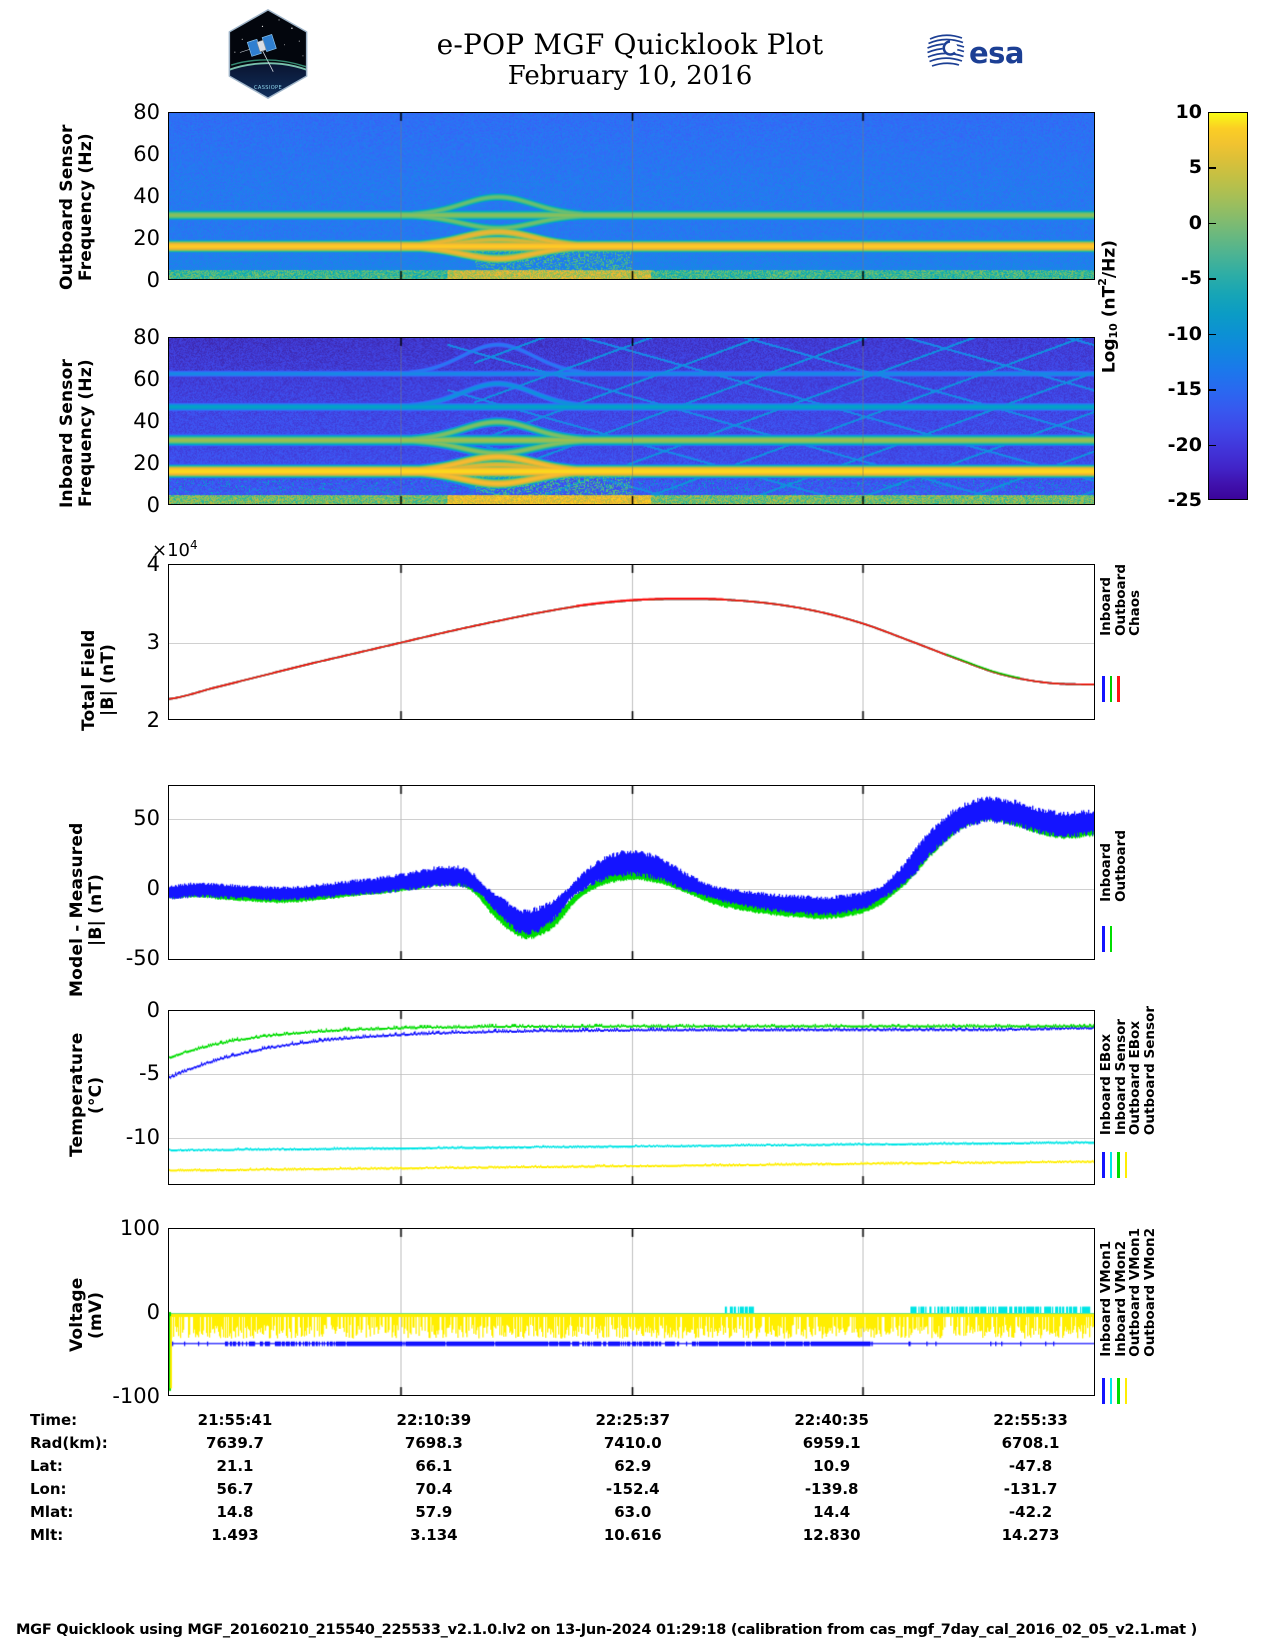  Describe the element at coordinates (1103, 939) in the screenshot. I see `legend-swatch-inboard` at that location.